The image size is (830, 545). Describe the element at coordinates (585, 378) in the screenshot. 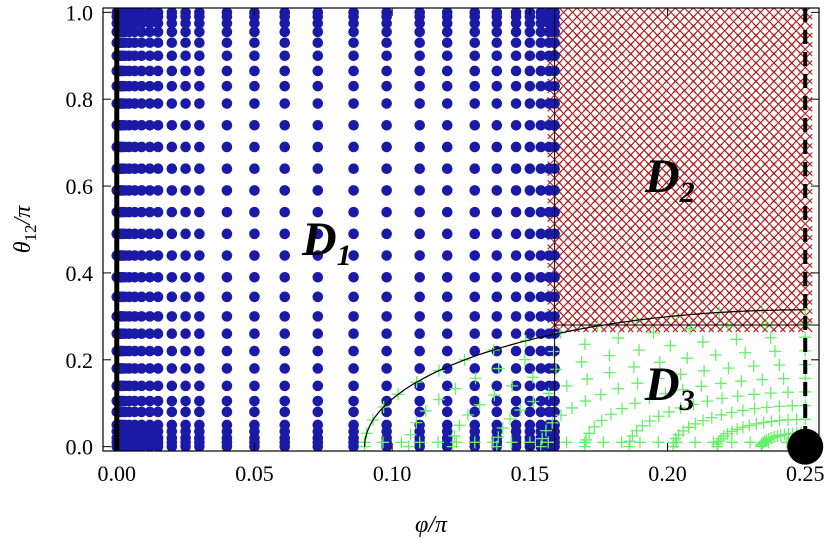

I see `d3-boundary-curve` at that location.